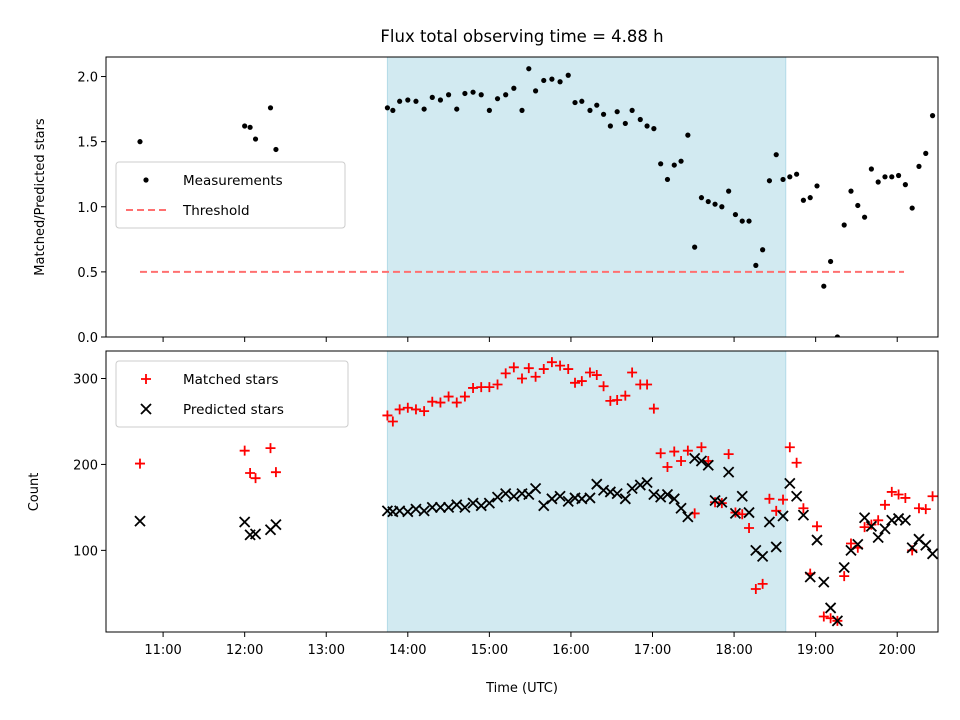 Image resolution: width=960 pixels, height=720 pixels. I want to click on x-tick-label: 11:00, so click(162, 650).